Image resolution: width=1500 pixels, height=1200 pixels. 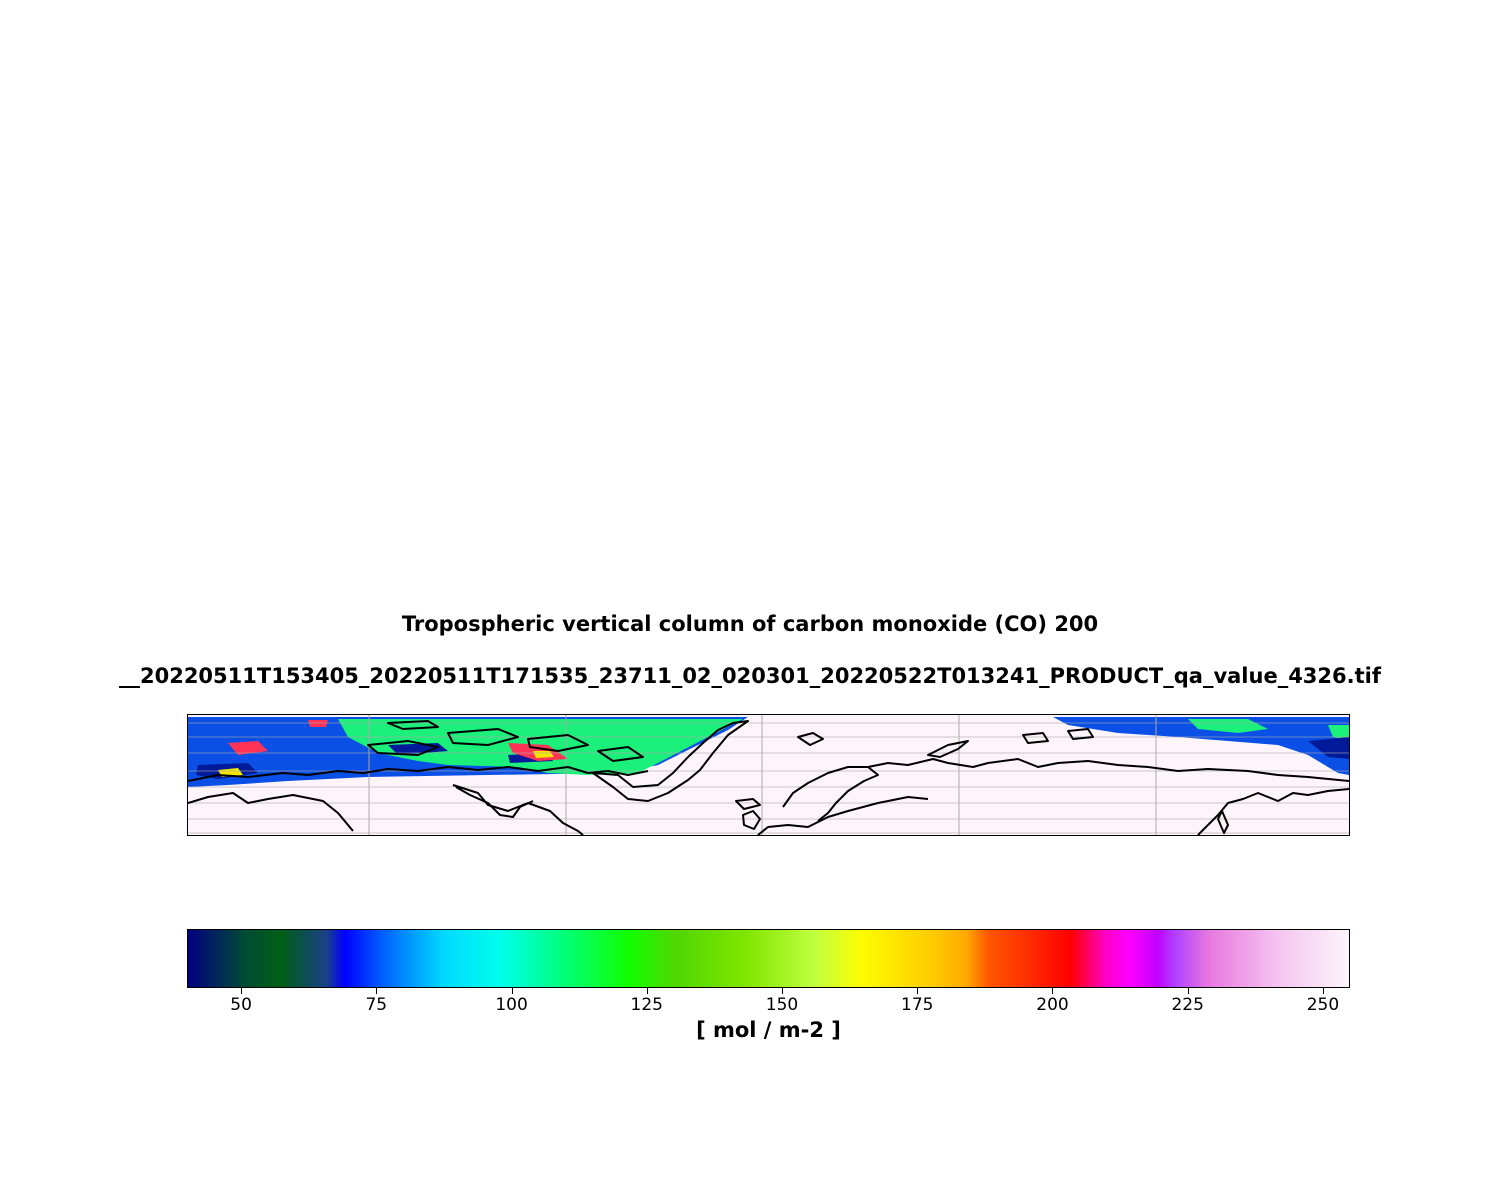 What do you see at coordinates (748, 804) in the screenshot?
I see `coast-iceland` at bounding box center [748, 804].